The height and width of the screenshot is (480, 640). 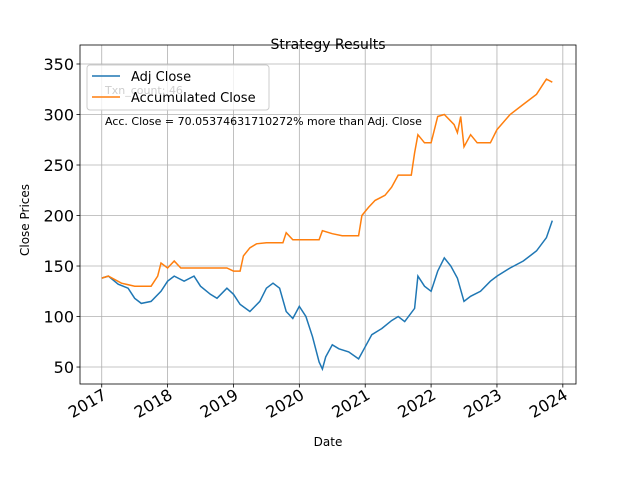 What do you see at coordinates (328, 45) in the screenshot?
I see `chart-title: Strategy Results` at bounding box center [328, 45].